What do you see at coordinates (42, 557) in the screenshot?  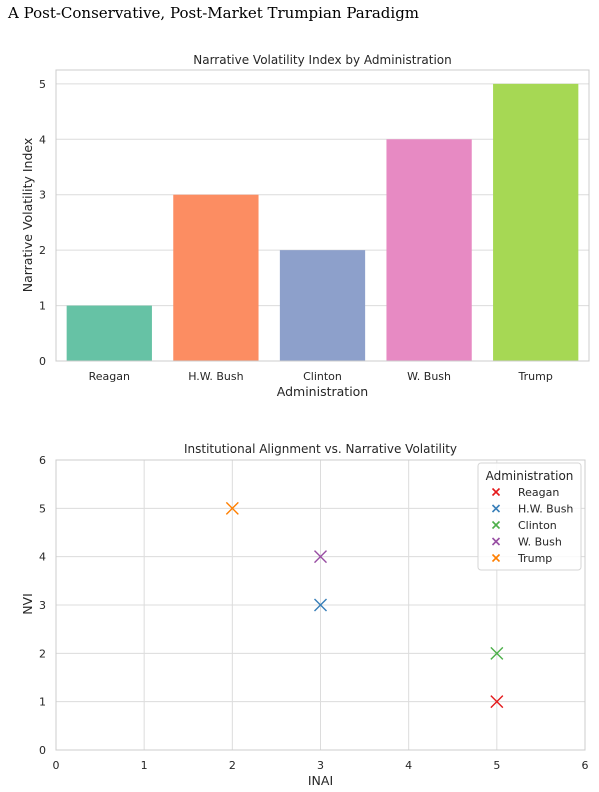 I see `scatter-chart-ytick-label: 4` at bounding box center [42, 557].